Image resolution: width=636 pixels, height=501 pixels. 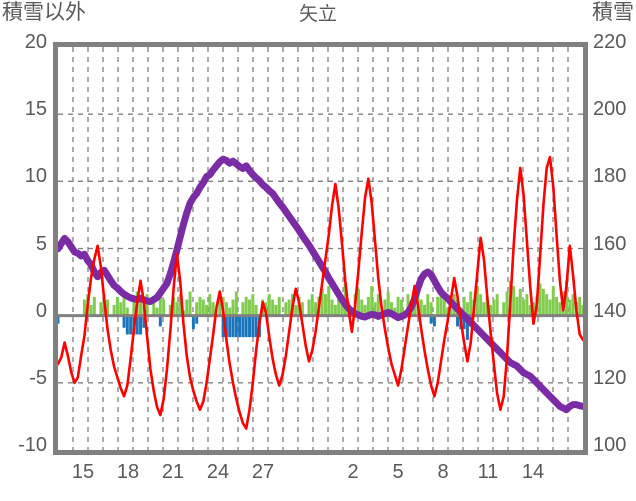 What do you see at coordinates (353, 472) in the screenshot?
I see `x-axis-tick-5: 2` at bounding box center [353, 472].